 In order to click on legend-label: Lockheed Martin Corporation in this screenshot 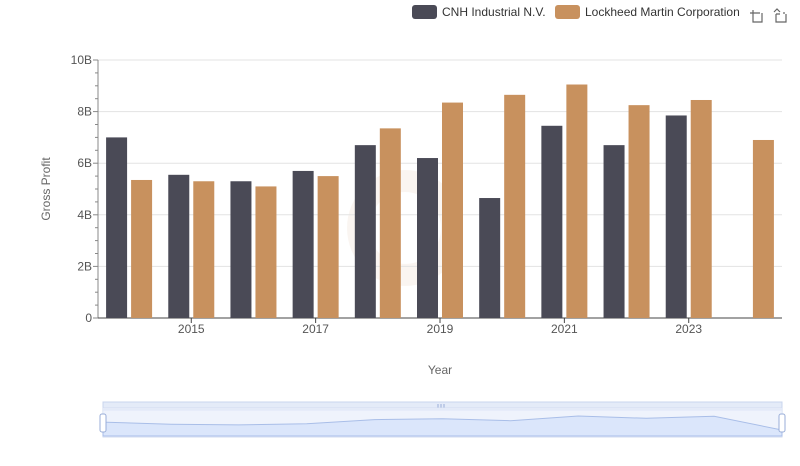, I will do `click(662, 12)`.